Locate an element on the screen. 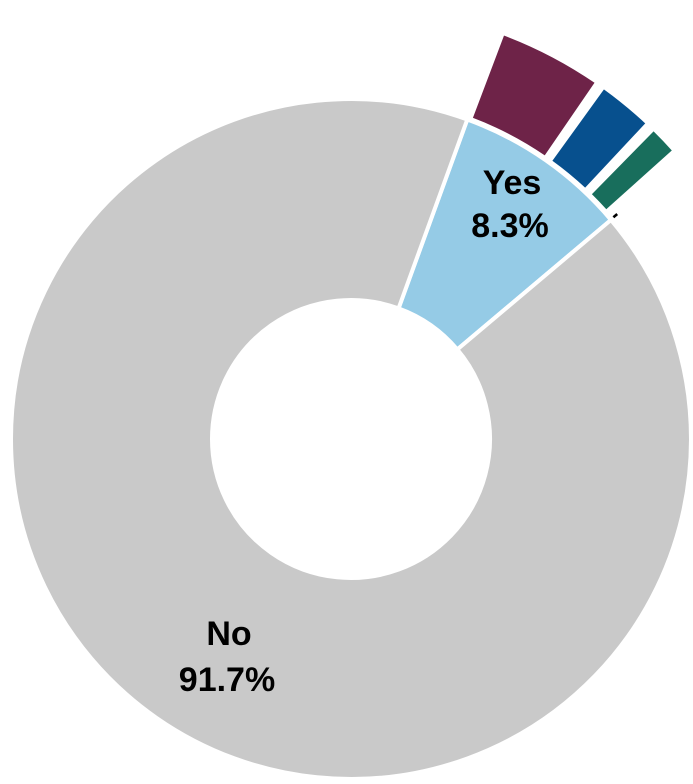  yes-slice-label: Yes is located at coordinates (512, 183).